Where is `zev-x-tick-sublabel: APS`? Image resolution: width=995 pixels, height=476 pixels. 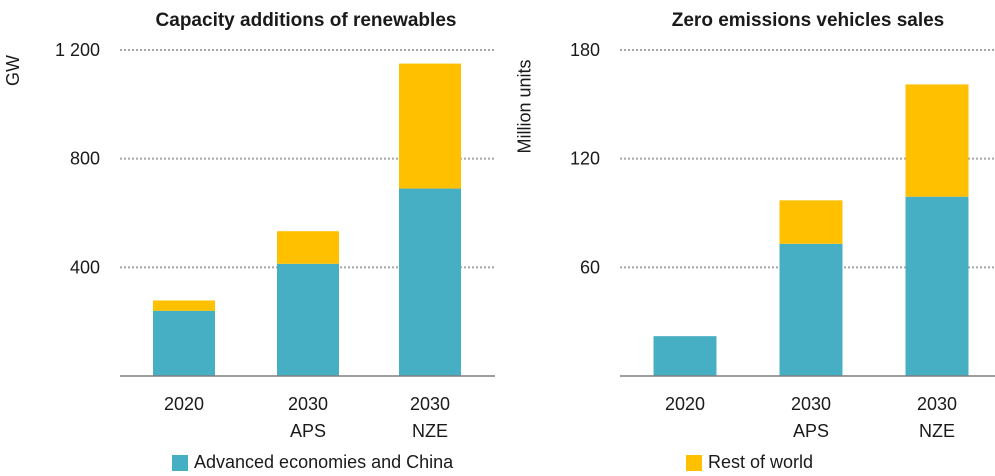
zev-x-tick-sublabel: APS is located at coordinates (811, 431).